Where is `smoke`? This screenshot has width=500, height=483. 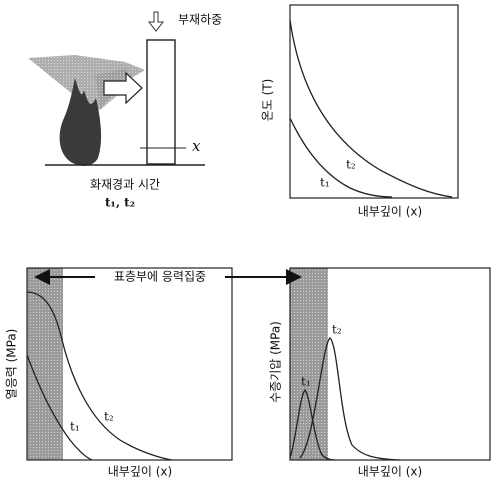 smoke is located at coordinates (86, 82).